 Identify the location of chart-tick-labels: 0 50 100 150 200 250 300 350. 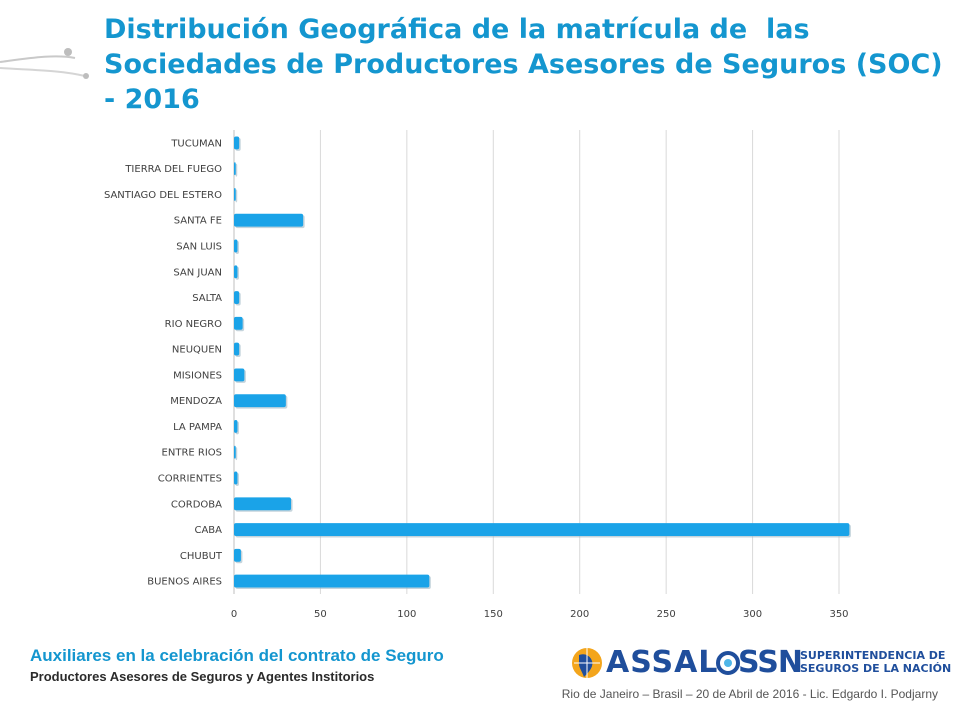
(540, 614).